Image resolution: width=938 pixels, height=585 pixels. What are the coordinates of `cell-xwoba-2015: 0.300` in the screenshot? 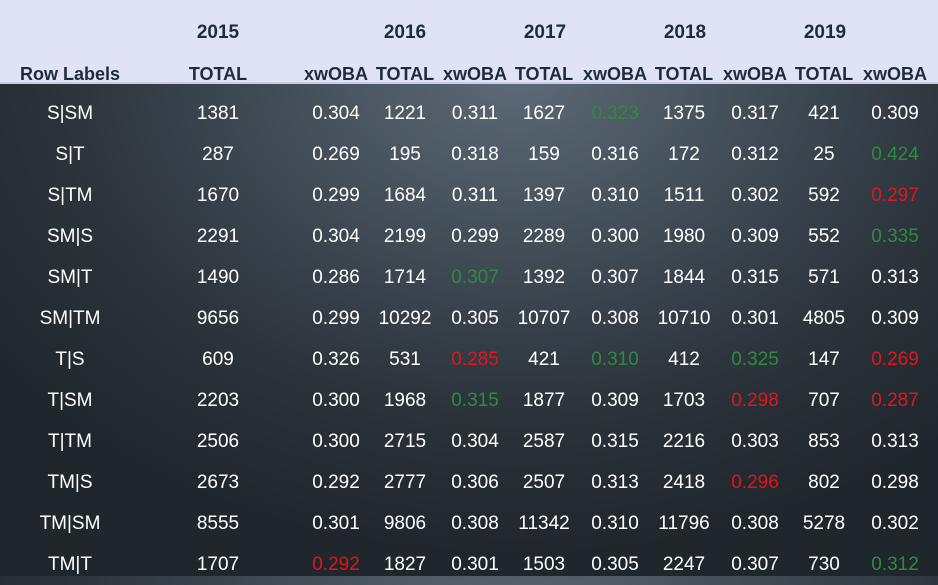 It's located at (336, 441).